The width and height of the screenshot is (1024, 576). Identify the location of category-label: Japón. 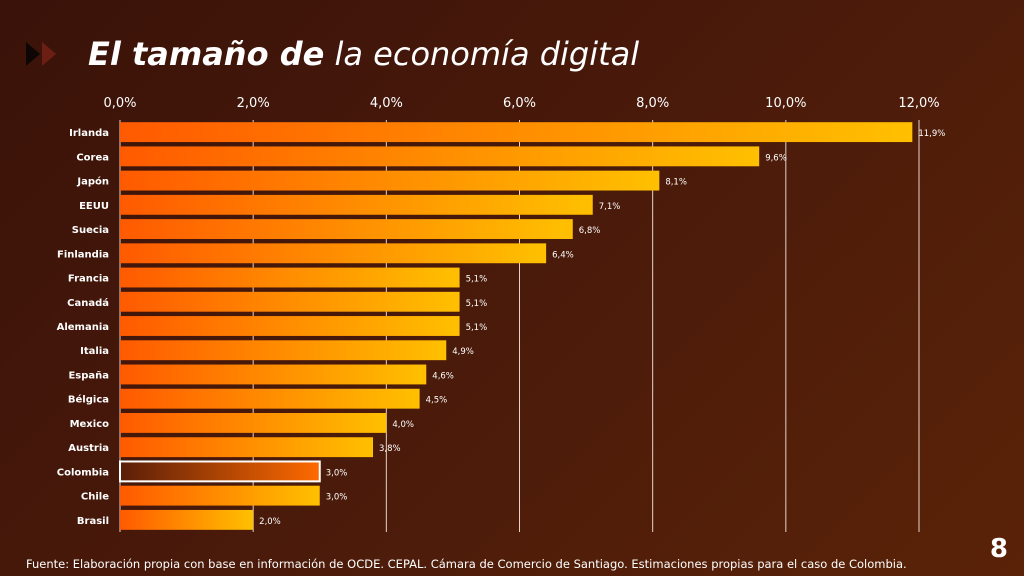
(92, 182).